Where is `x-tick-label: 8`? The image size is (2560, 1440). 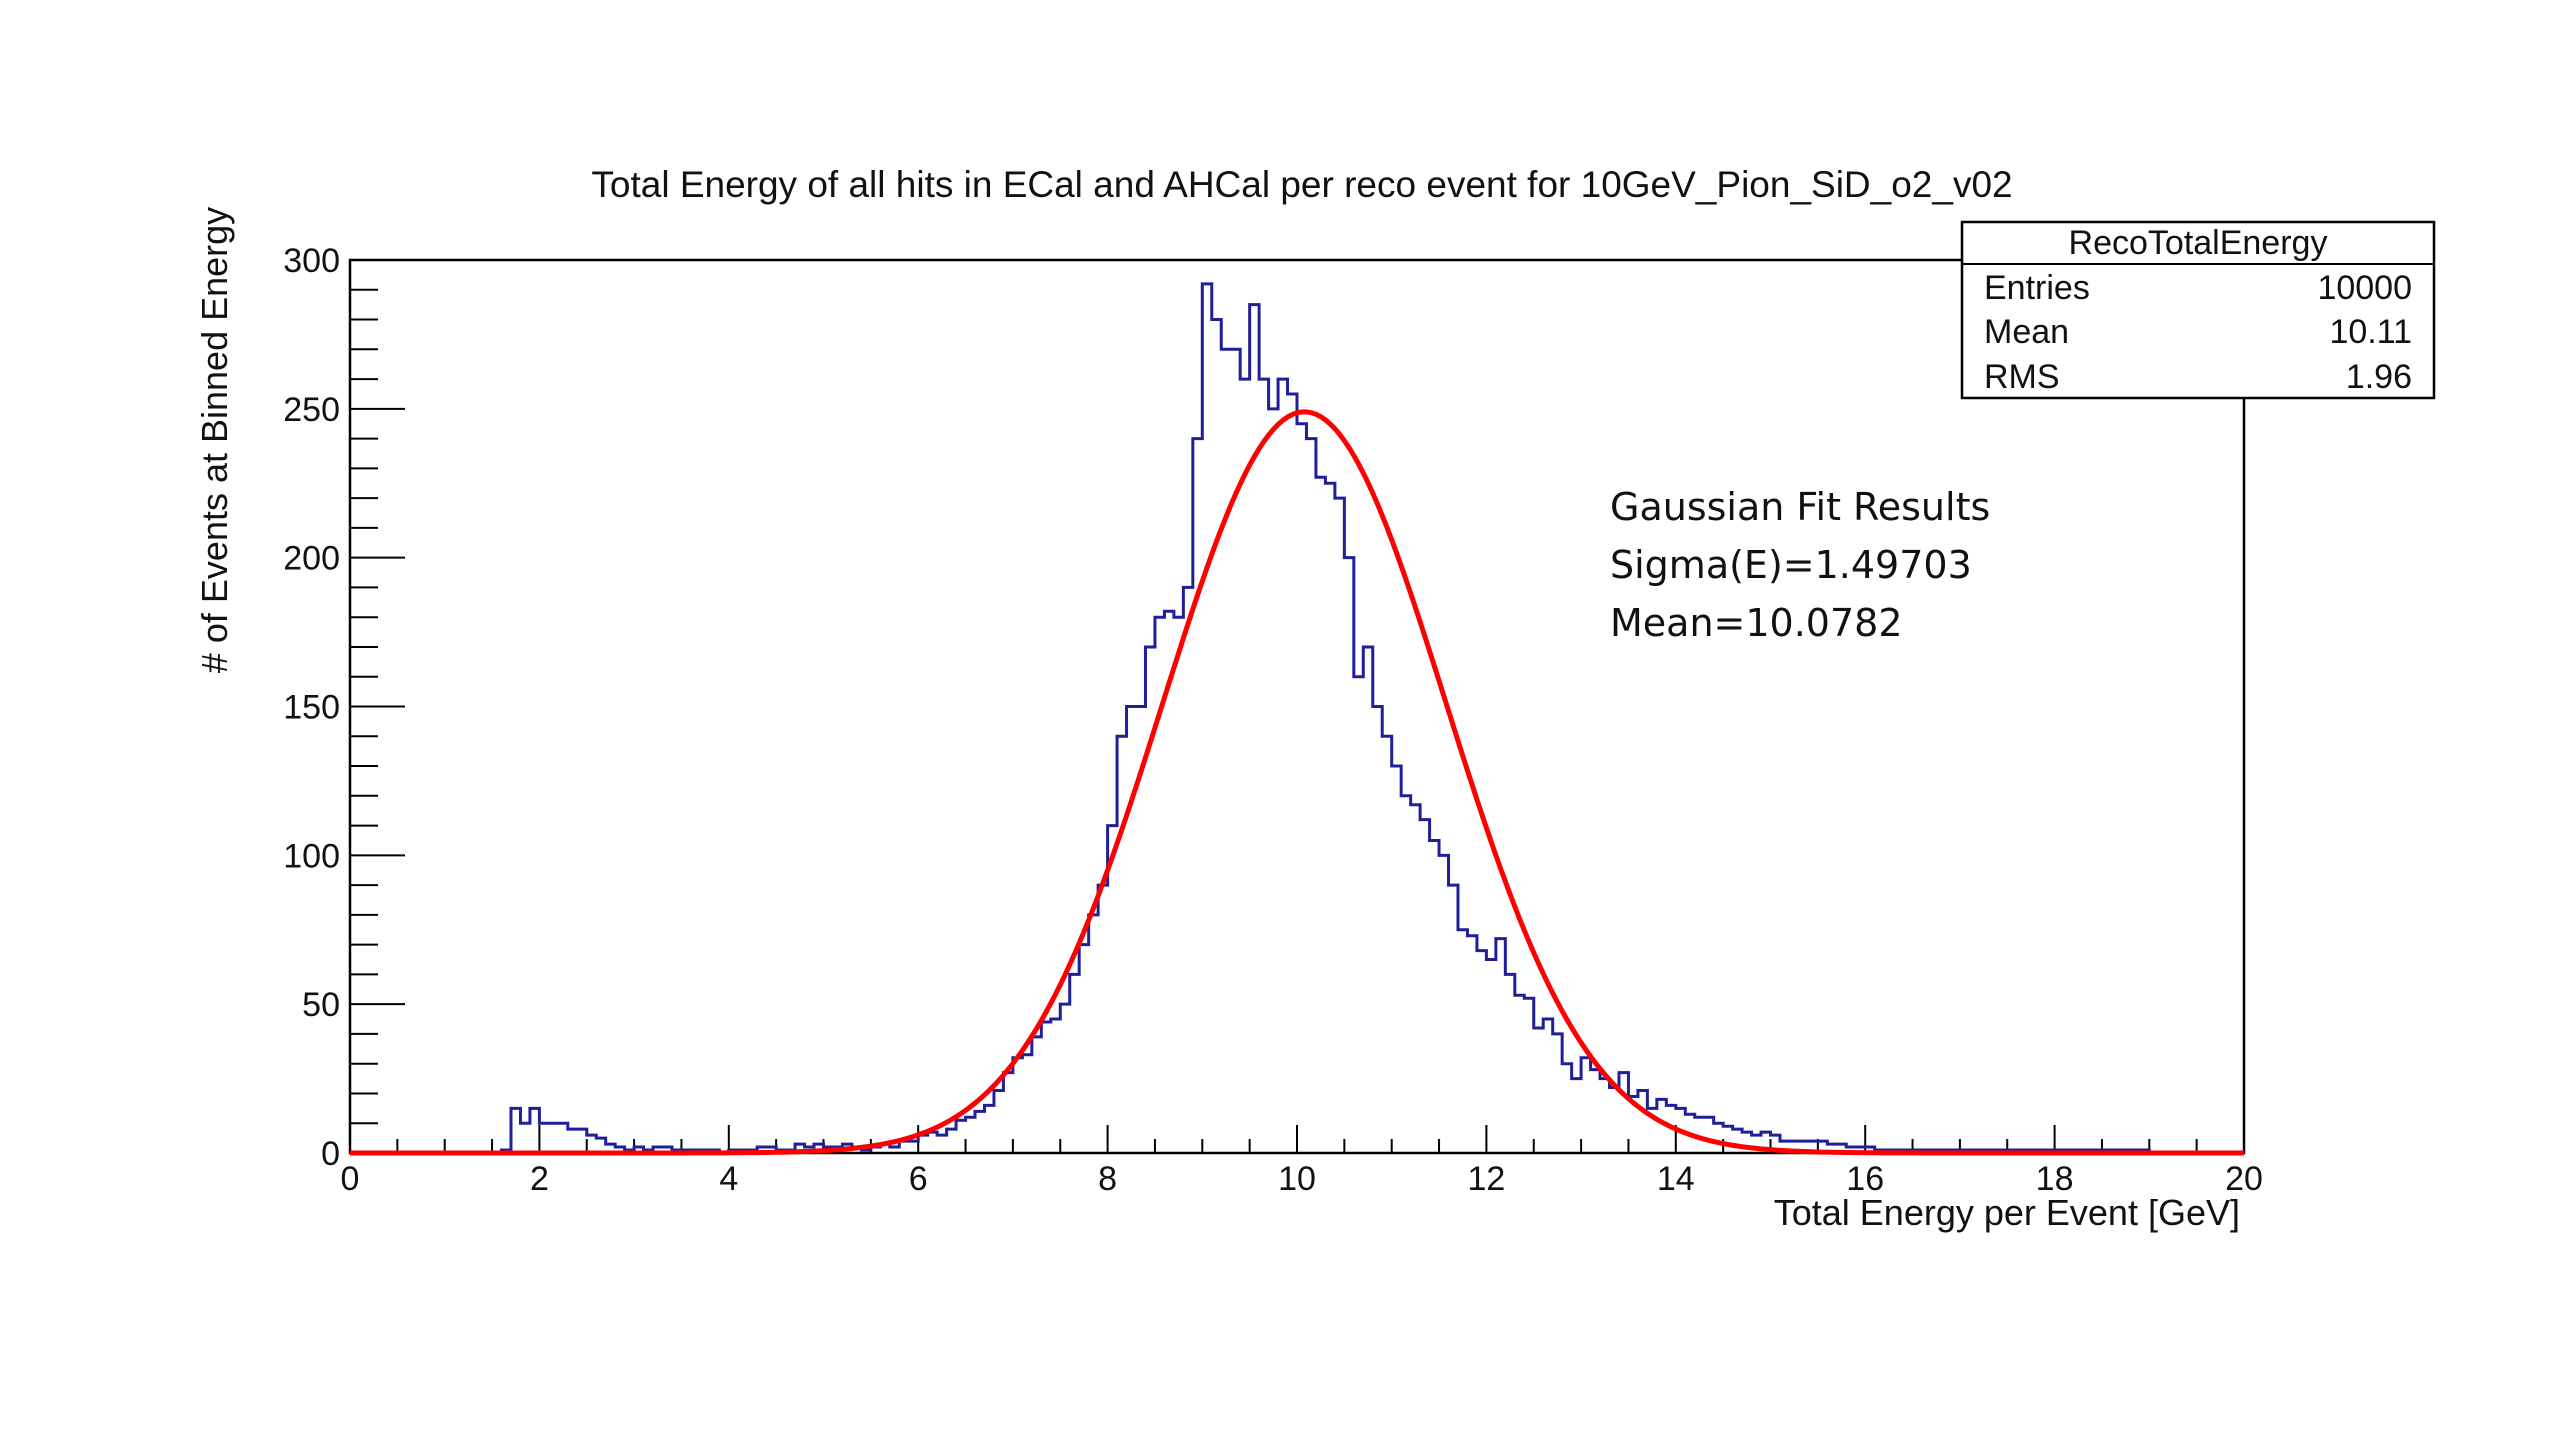 x-tick-label: 8 is located at coordinates (1107, 1179).